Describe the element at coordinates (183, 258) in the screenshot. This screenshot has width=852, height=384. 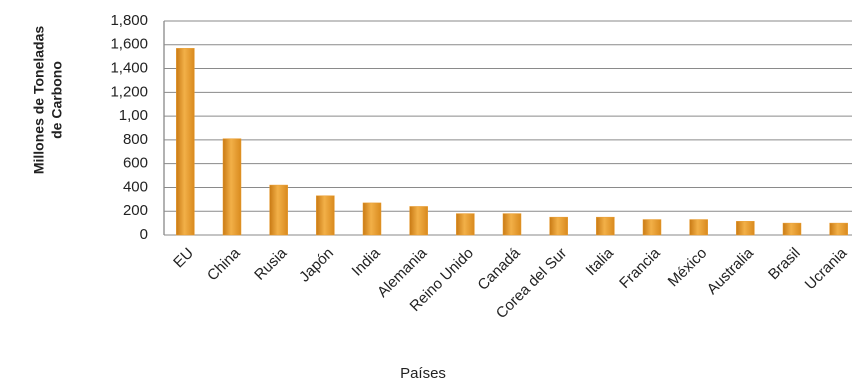
I see `x-tick-label: EU` at that location.